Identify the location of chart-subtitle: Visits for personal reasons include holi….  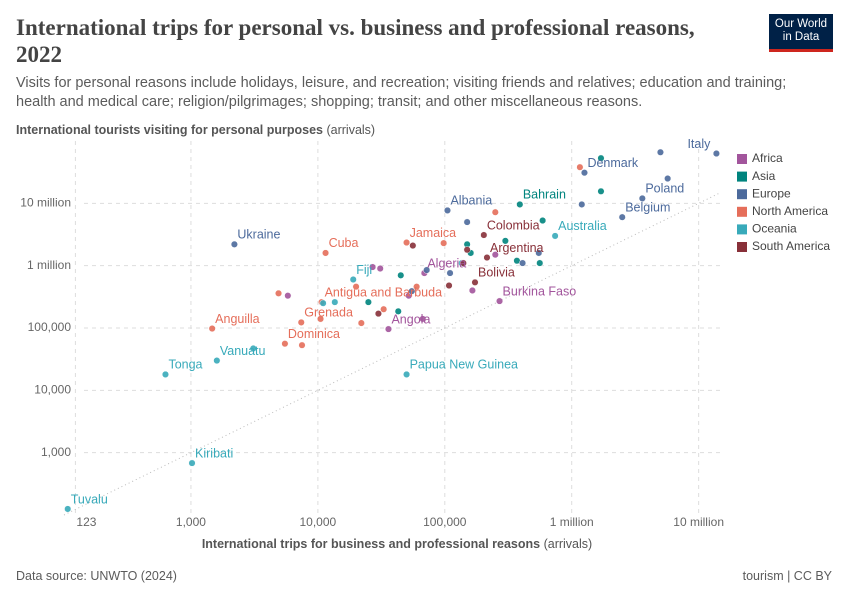
(401, 92).